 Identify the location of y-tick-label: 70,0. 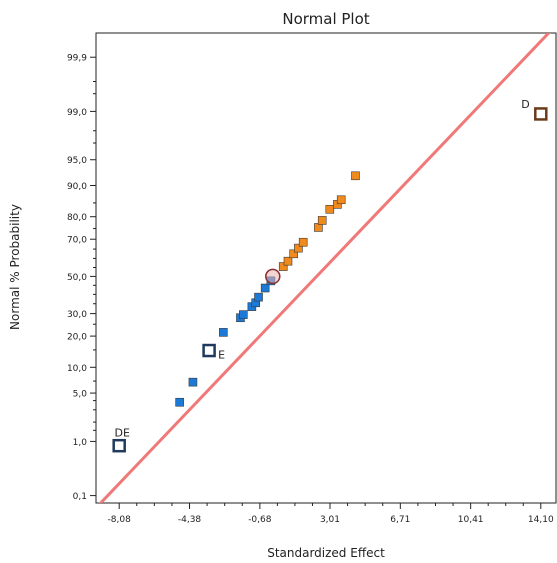
(77, 241).